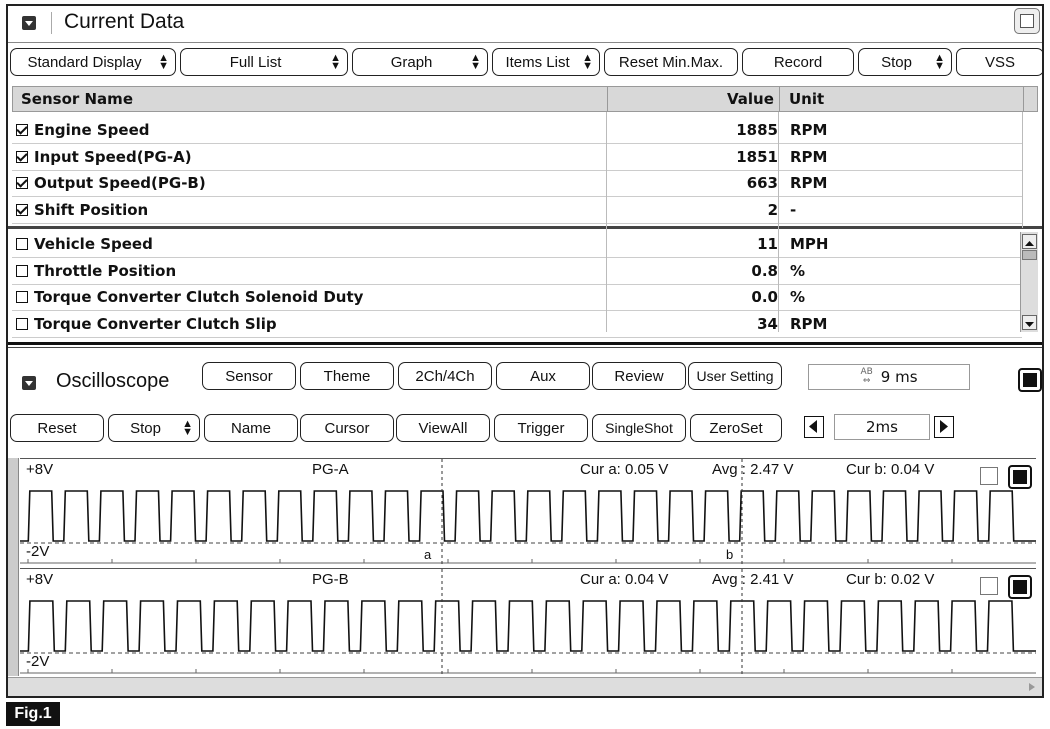 This screenshot has height=729, width=1050. Describe the element at coordinates (866, 376) in the screenshot. I see `ab-icon: AB ⇔` at that location.